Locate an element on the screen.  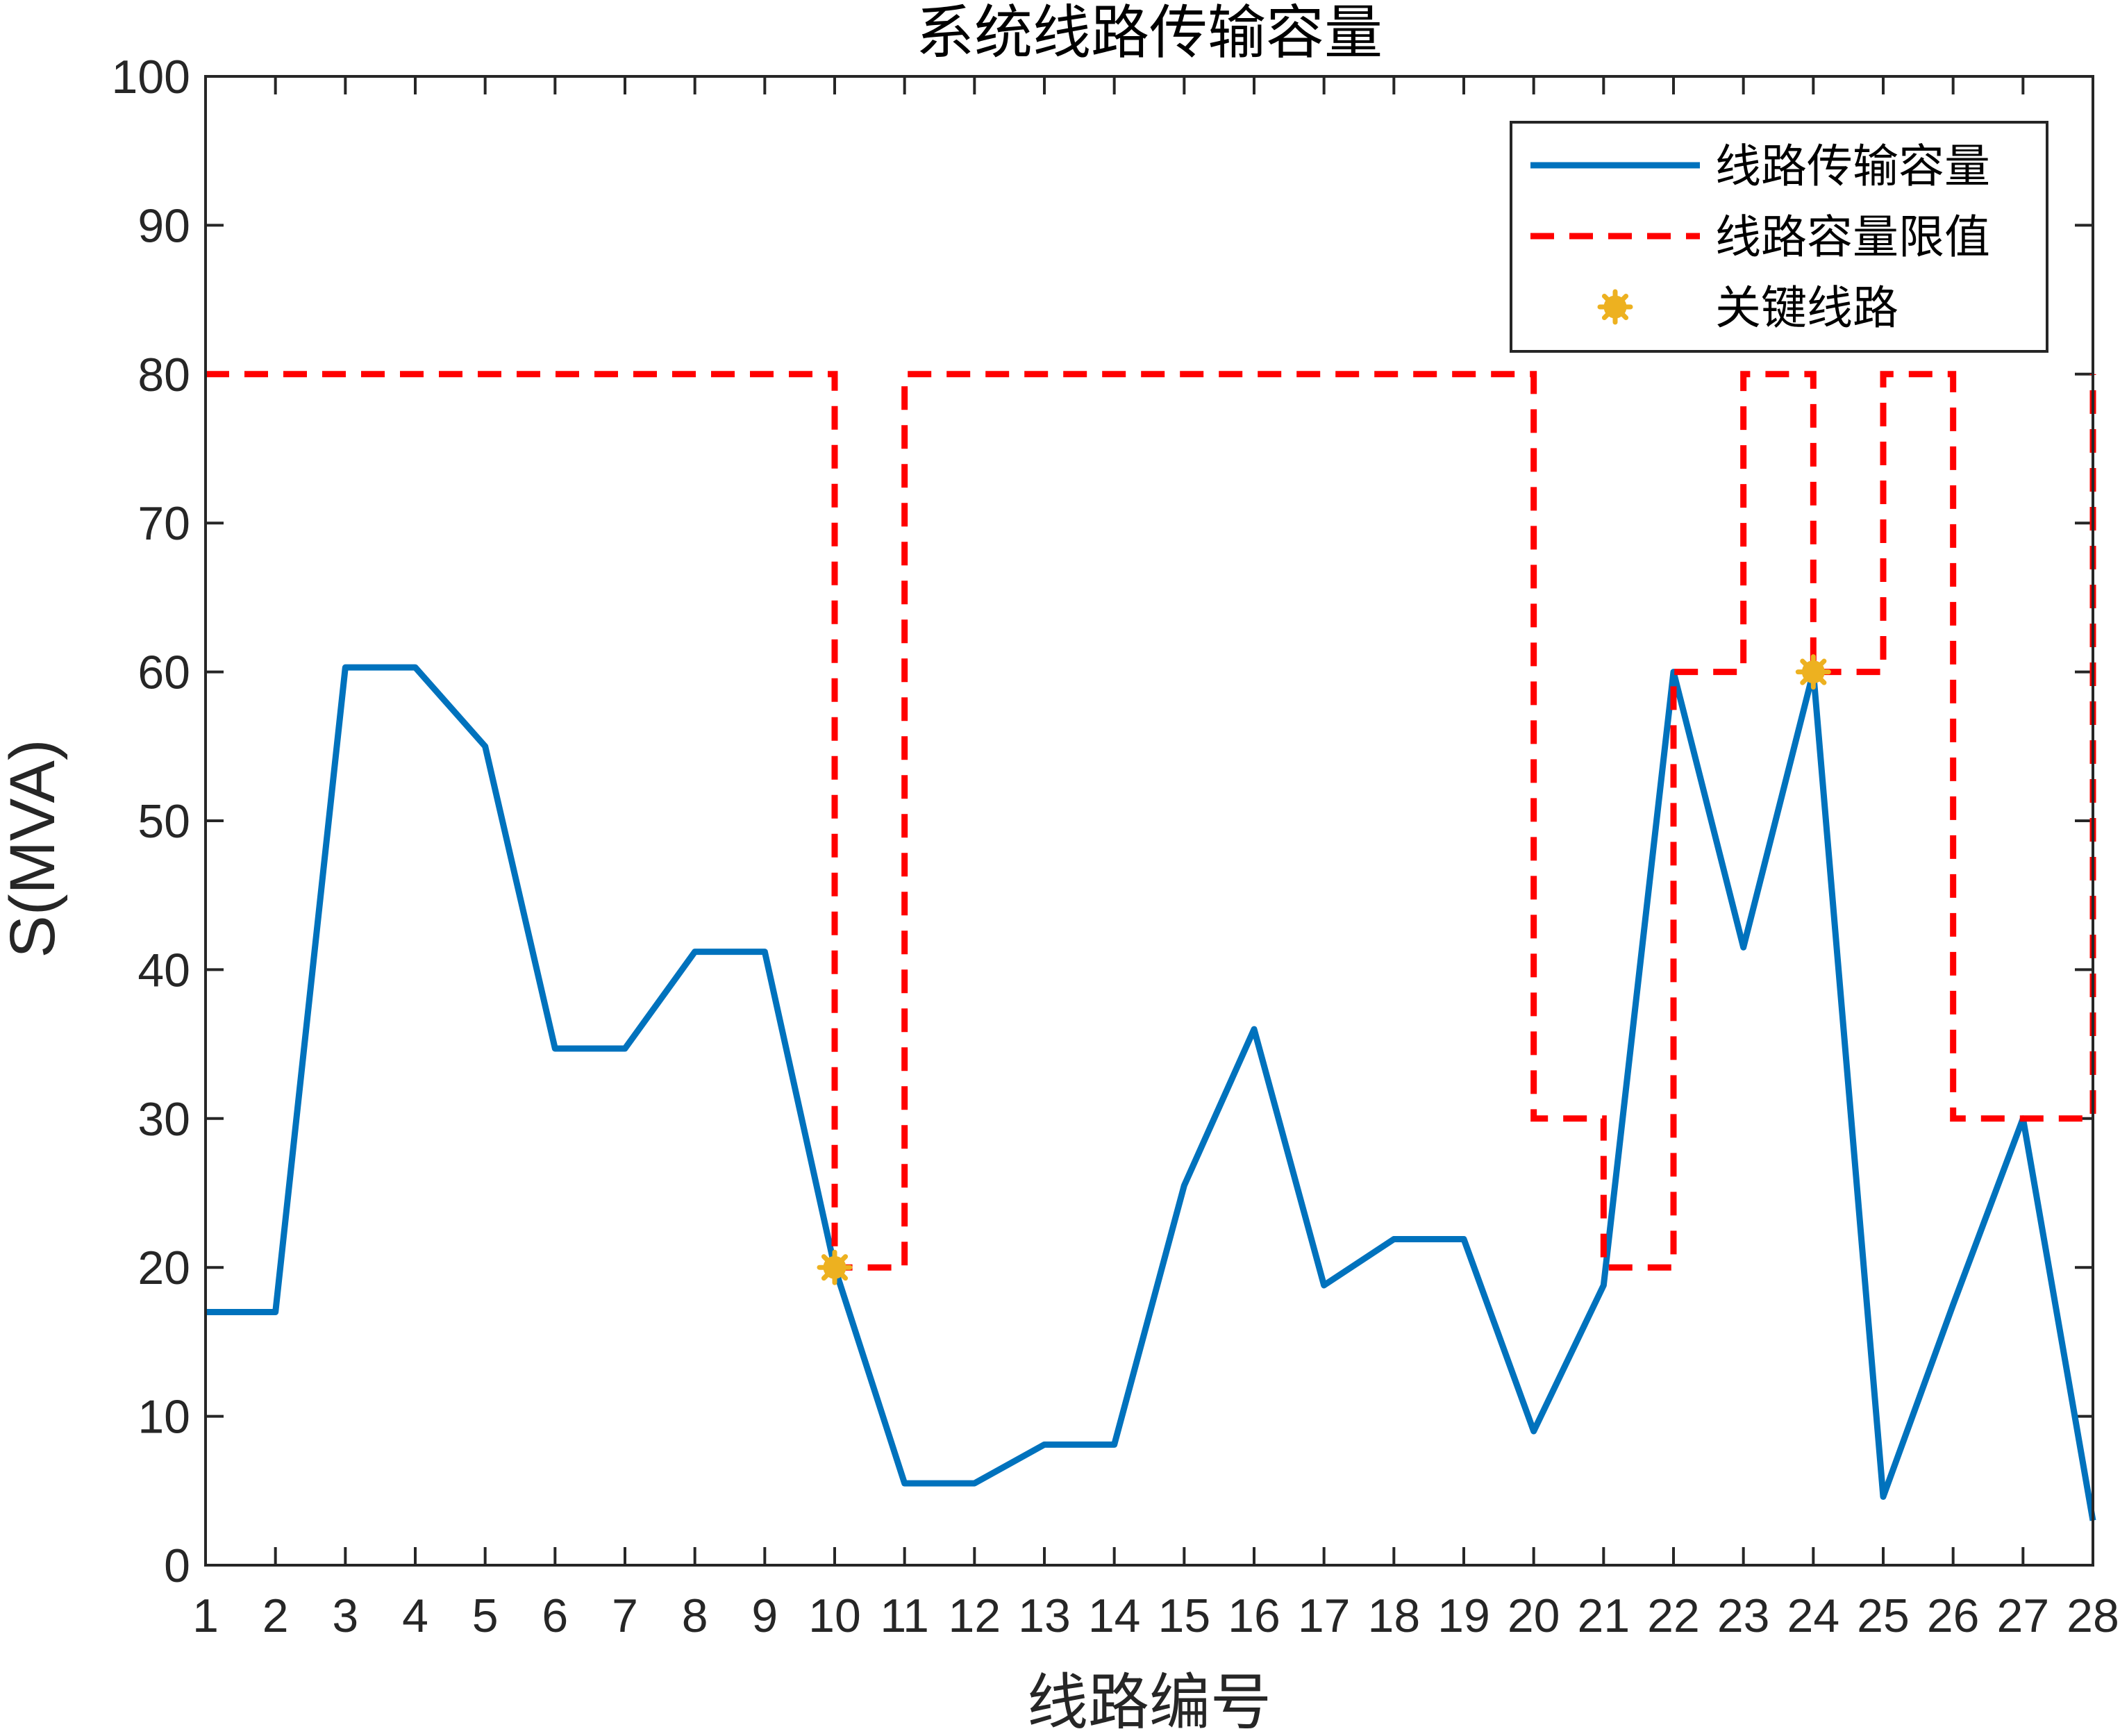
chart-title: 系统线路传输容量 is located at coordinates (1149, 33).